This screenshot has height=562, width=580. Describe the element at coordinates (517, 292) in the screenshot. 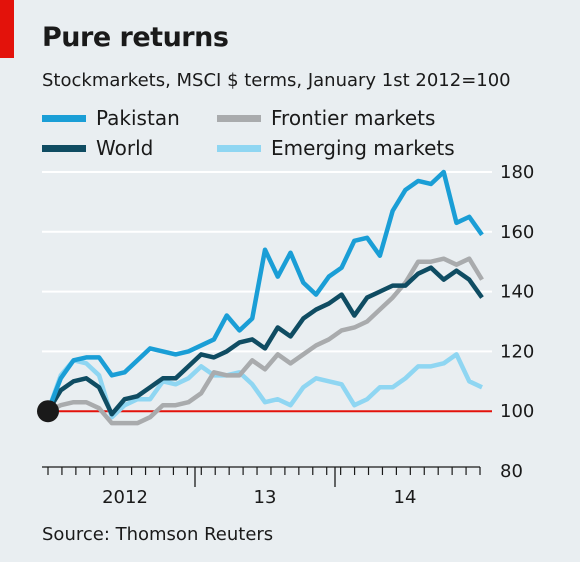

I see `y-tick-label-140: 140` at that location.